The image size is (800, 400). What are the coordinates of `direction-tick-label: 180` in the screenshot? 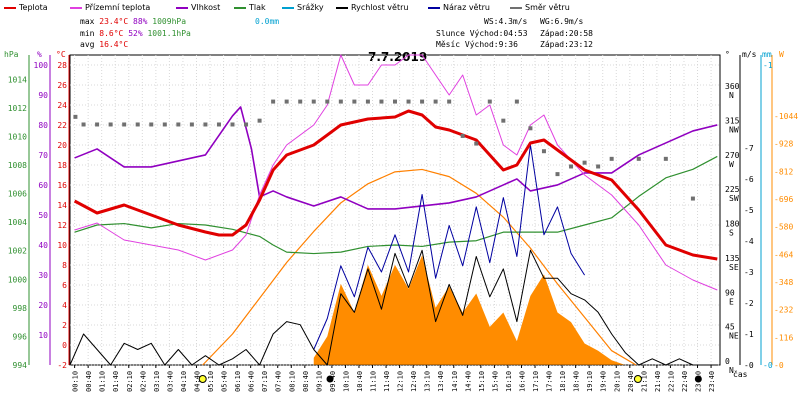 It's located at (732, 224).